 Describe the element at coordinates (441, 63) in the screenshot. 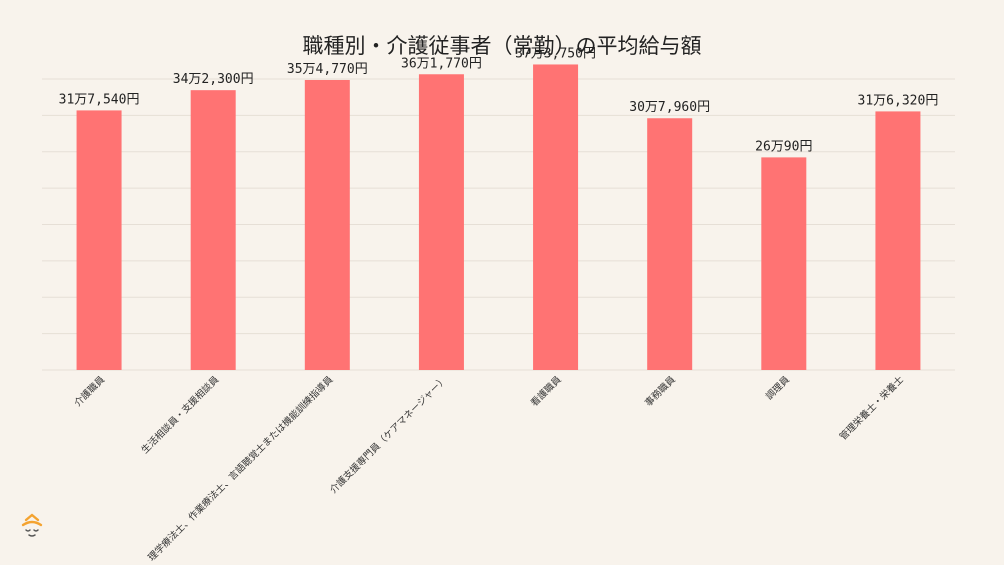

I see `data-label: 36万1,770円` at that location.